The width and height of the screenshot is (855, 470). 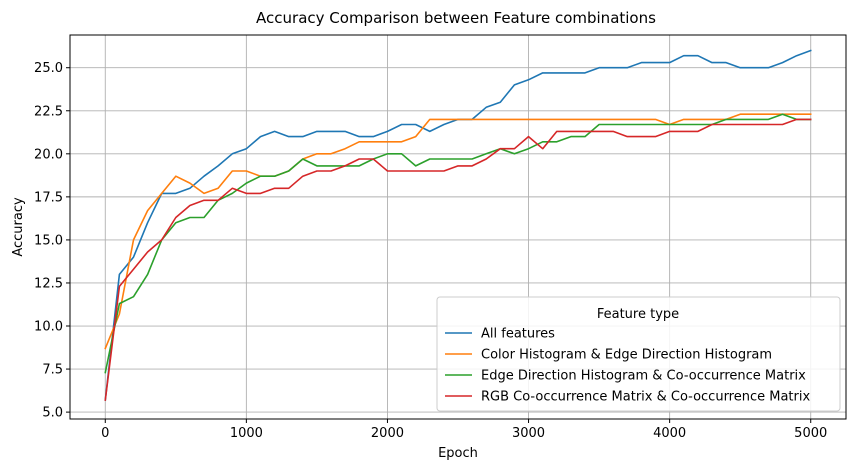 I want to click on y-axis-ticks: 5.0 7.5 10.0 12.5 15.0 17.5 20.0 22.5 25.0, so click(x=52, y=241).